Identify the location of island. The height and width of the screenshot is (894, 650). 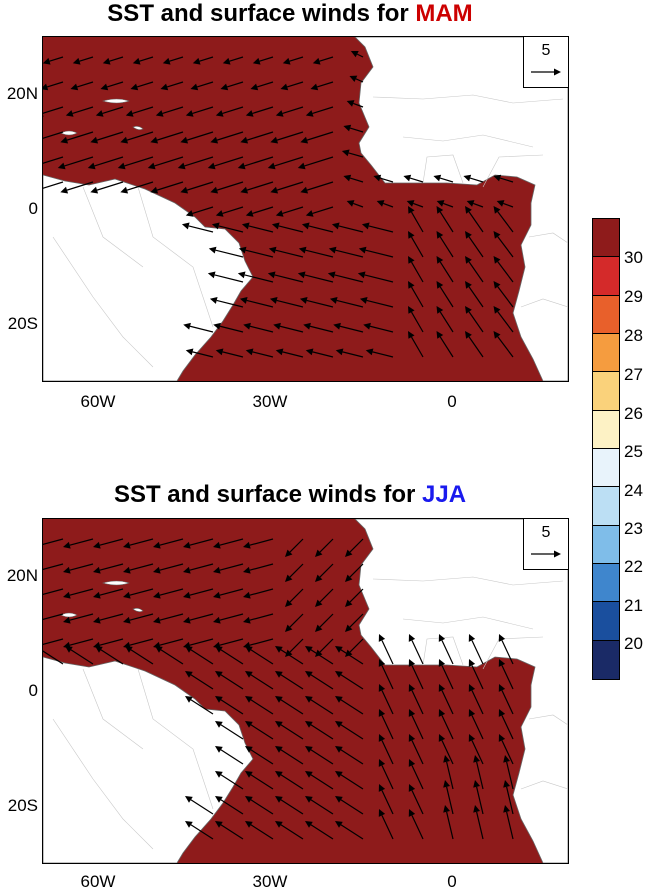
(138, 128).